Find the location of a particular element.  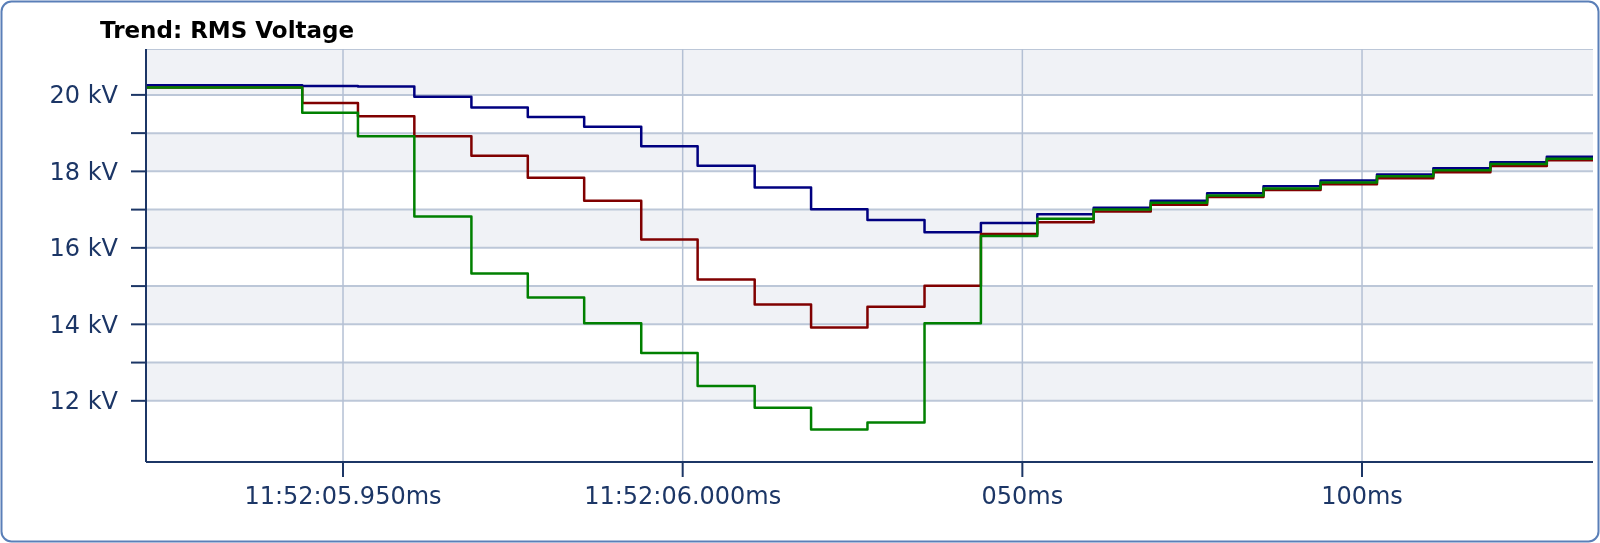

x-tick-label: 11:52:05.950ms is located at coordinates (343, 496).